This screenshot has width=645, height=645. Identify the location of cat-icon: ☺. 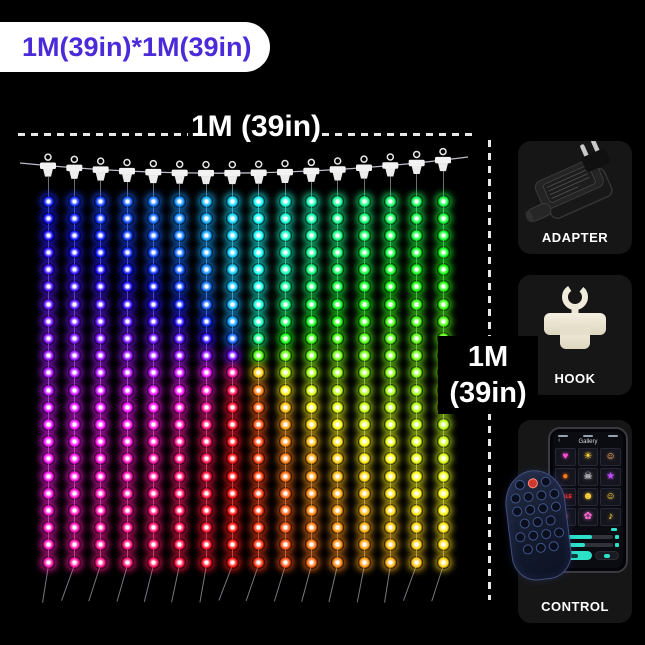
(610, 457).